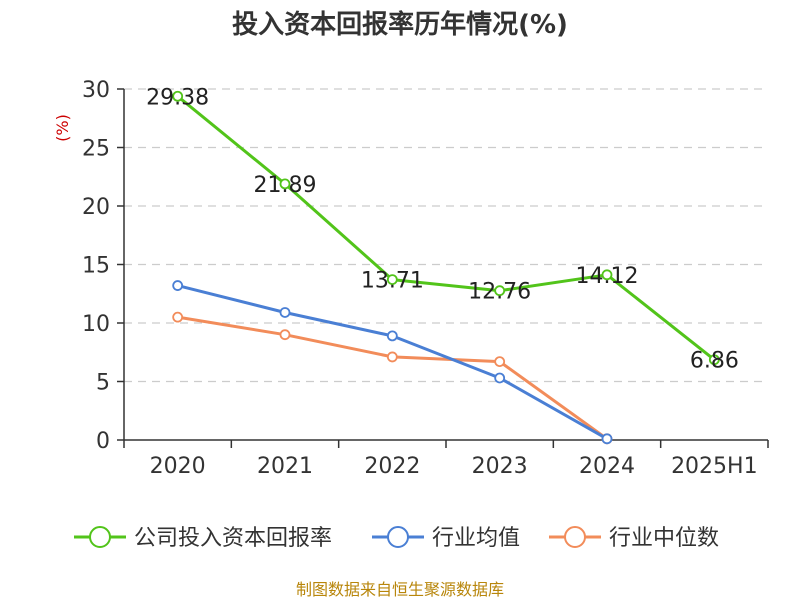 The width and height of the screenshot is (800, 600). I want to click on data-label: 21.89, so click(285, 185).